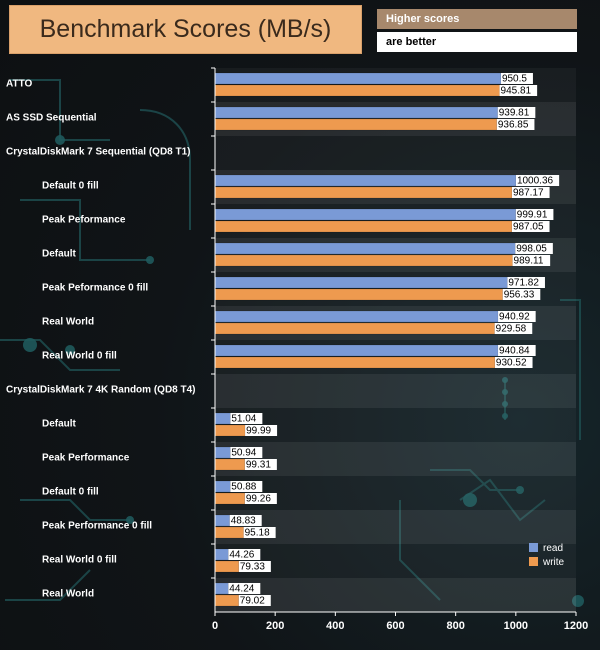 This screenshot has width=600, height=650. Describe the element at coordinates (529, 261) in the screenshot. I see `data-label-write: 989.11` at that location.